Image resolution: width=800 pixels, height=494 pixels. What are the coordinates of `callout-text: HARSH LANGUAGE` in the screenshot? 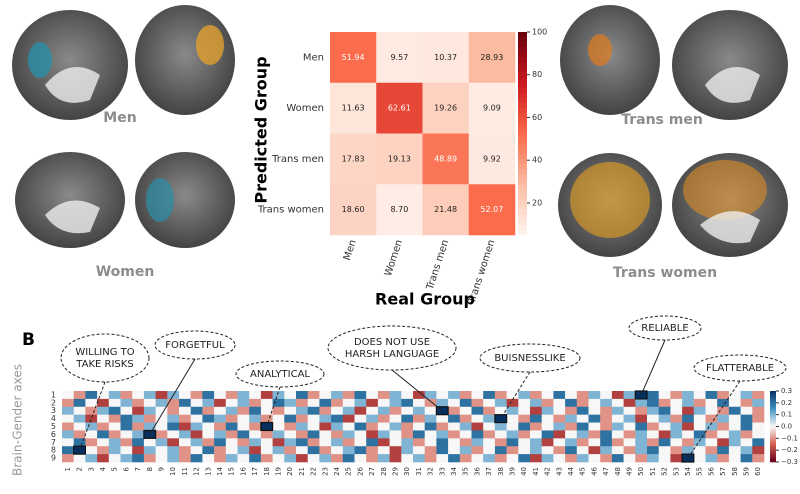 It's located at (392, 354).